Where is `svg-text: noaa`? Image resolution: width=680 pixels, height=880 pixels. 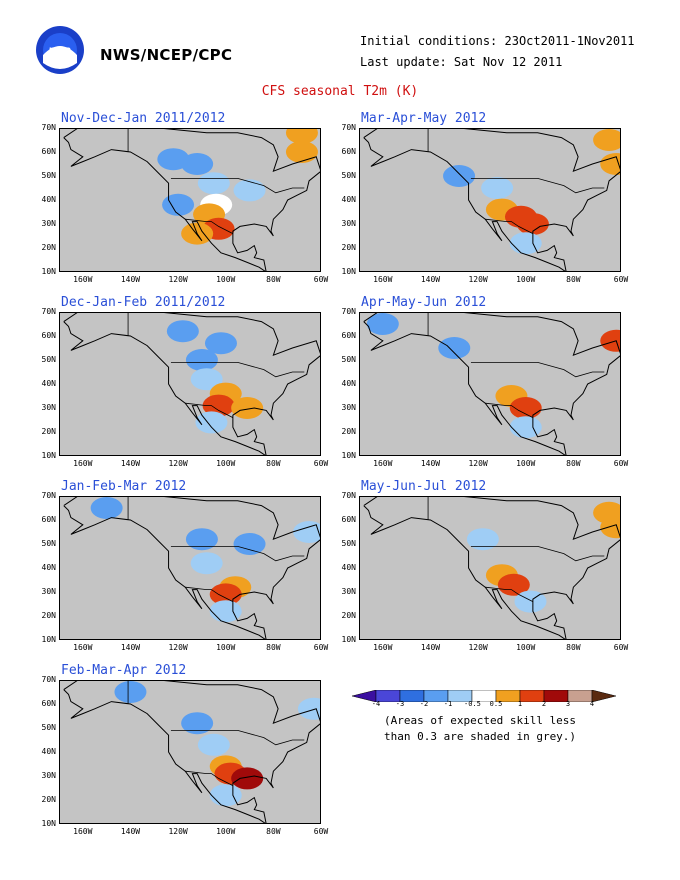 svg-text: noaa is located at coordinates (60, 49).